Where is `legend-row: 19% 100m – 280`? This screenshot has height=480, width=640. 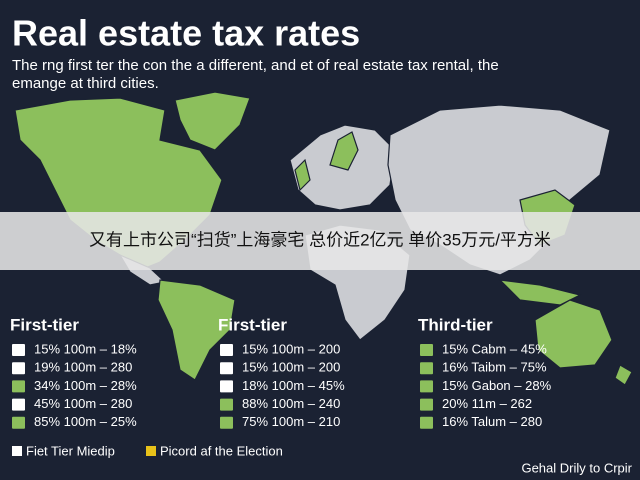
legend-row: 19% 100m – 280 is located at coordinates (83, 367).